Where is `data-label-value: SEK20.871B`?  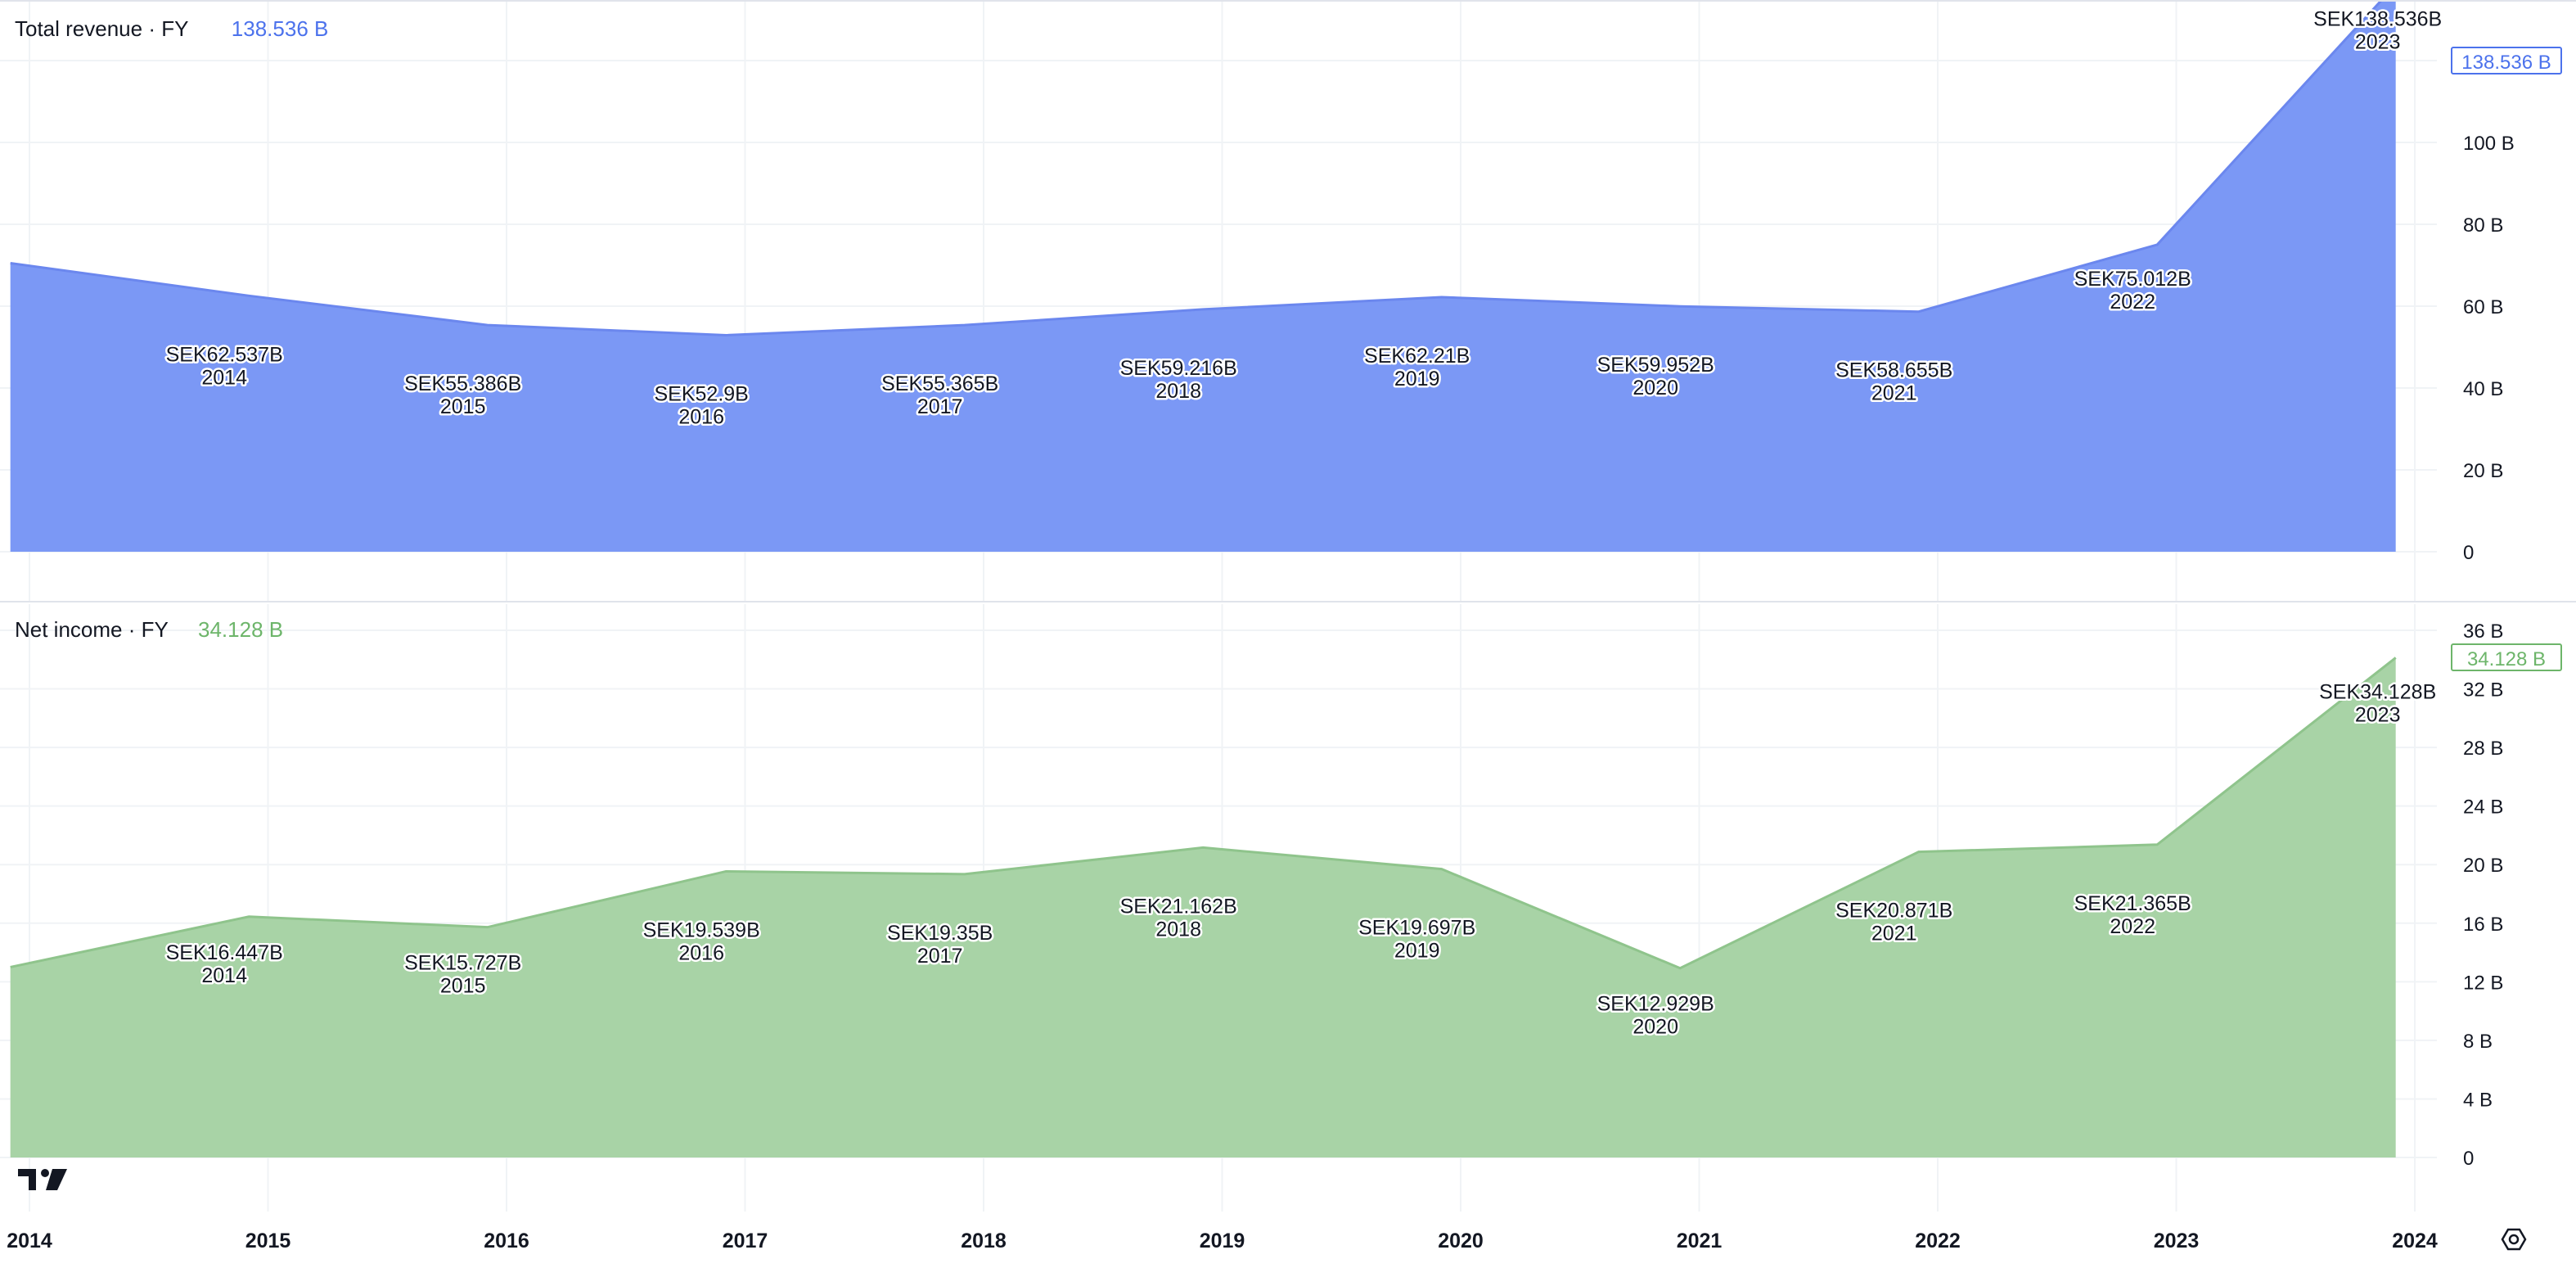
data-label-value: SEK20.871B is located at coordinates (1893, 911).